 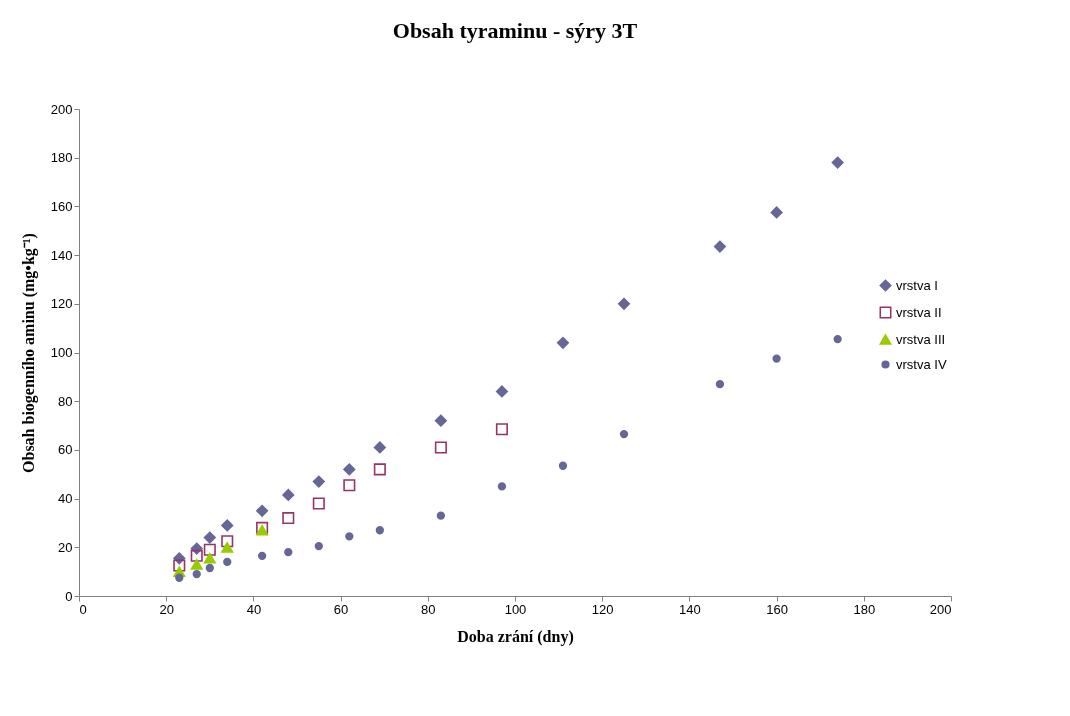 What do you see at coordinates (61, 352) in the screenshot?
I see `y-tick-label: 100` at bounding box center [61, 352].